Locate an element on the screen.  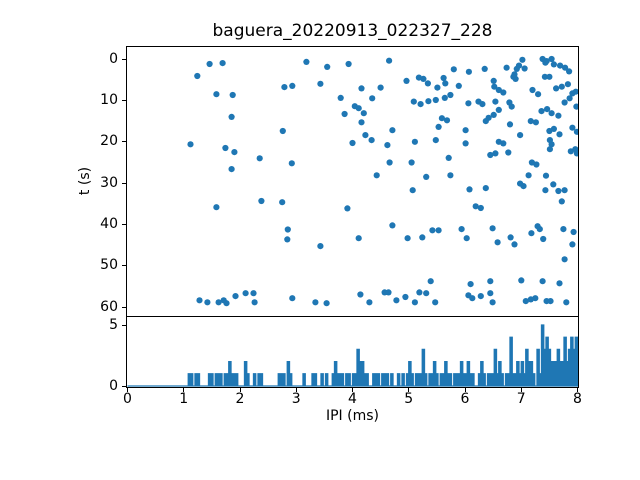
y-tick-label: 60 is located at coordinates (109, 306).